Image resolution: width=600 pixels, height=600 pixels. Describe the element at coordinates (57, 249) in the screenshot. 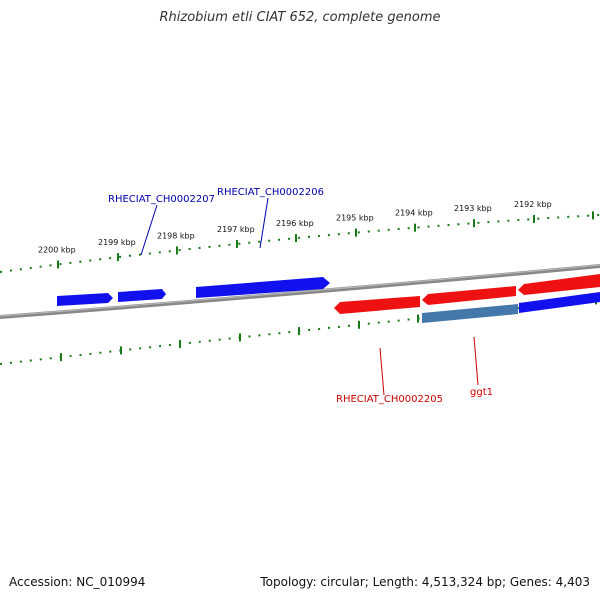

I see `scale-tick-label: 2200 kbp` at that location.